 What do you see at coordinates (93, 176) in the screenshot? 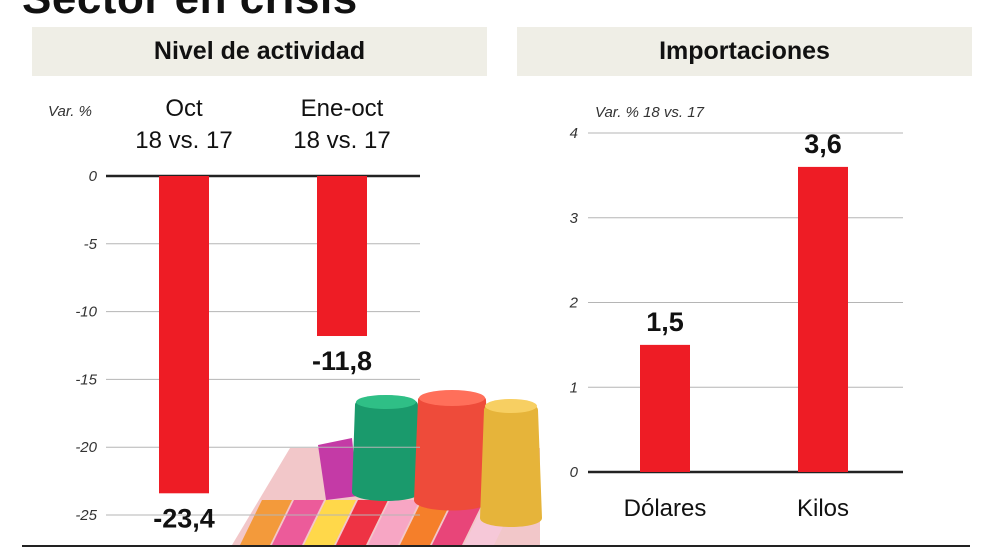
I see `left-y-tick-label: 0` at bounding box center [93, 176].